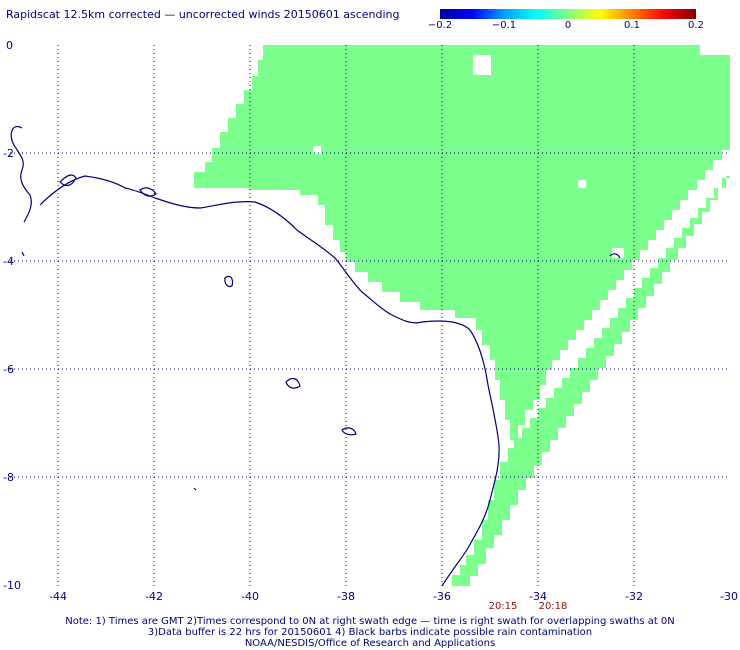  I want to click on x-tick-label: -36, so click(442, 596).